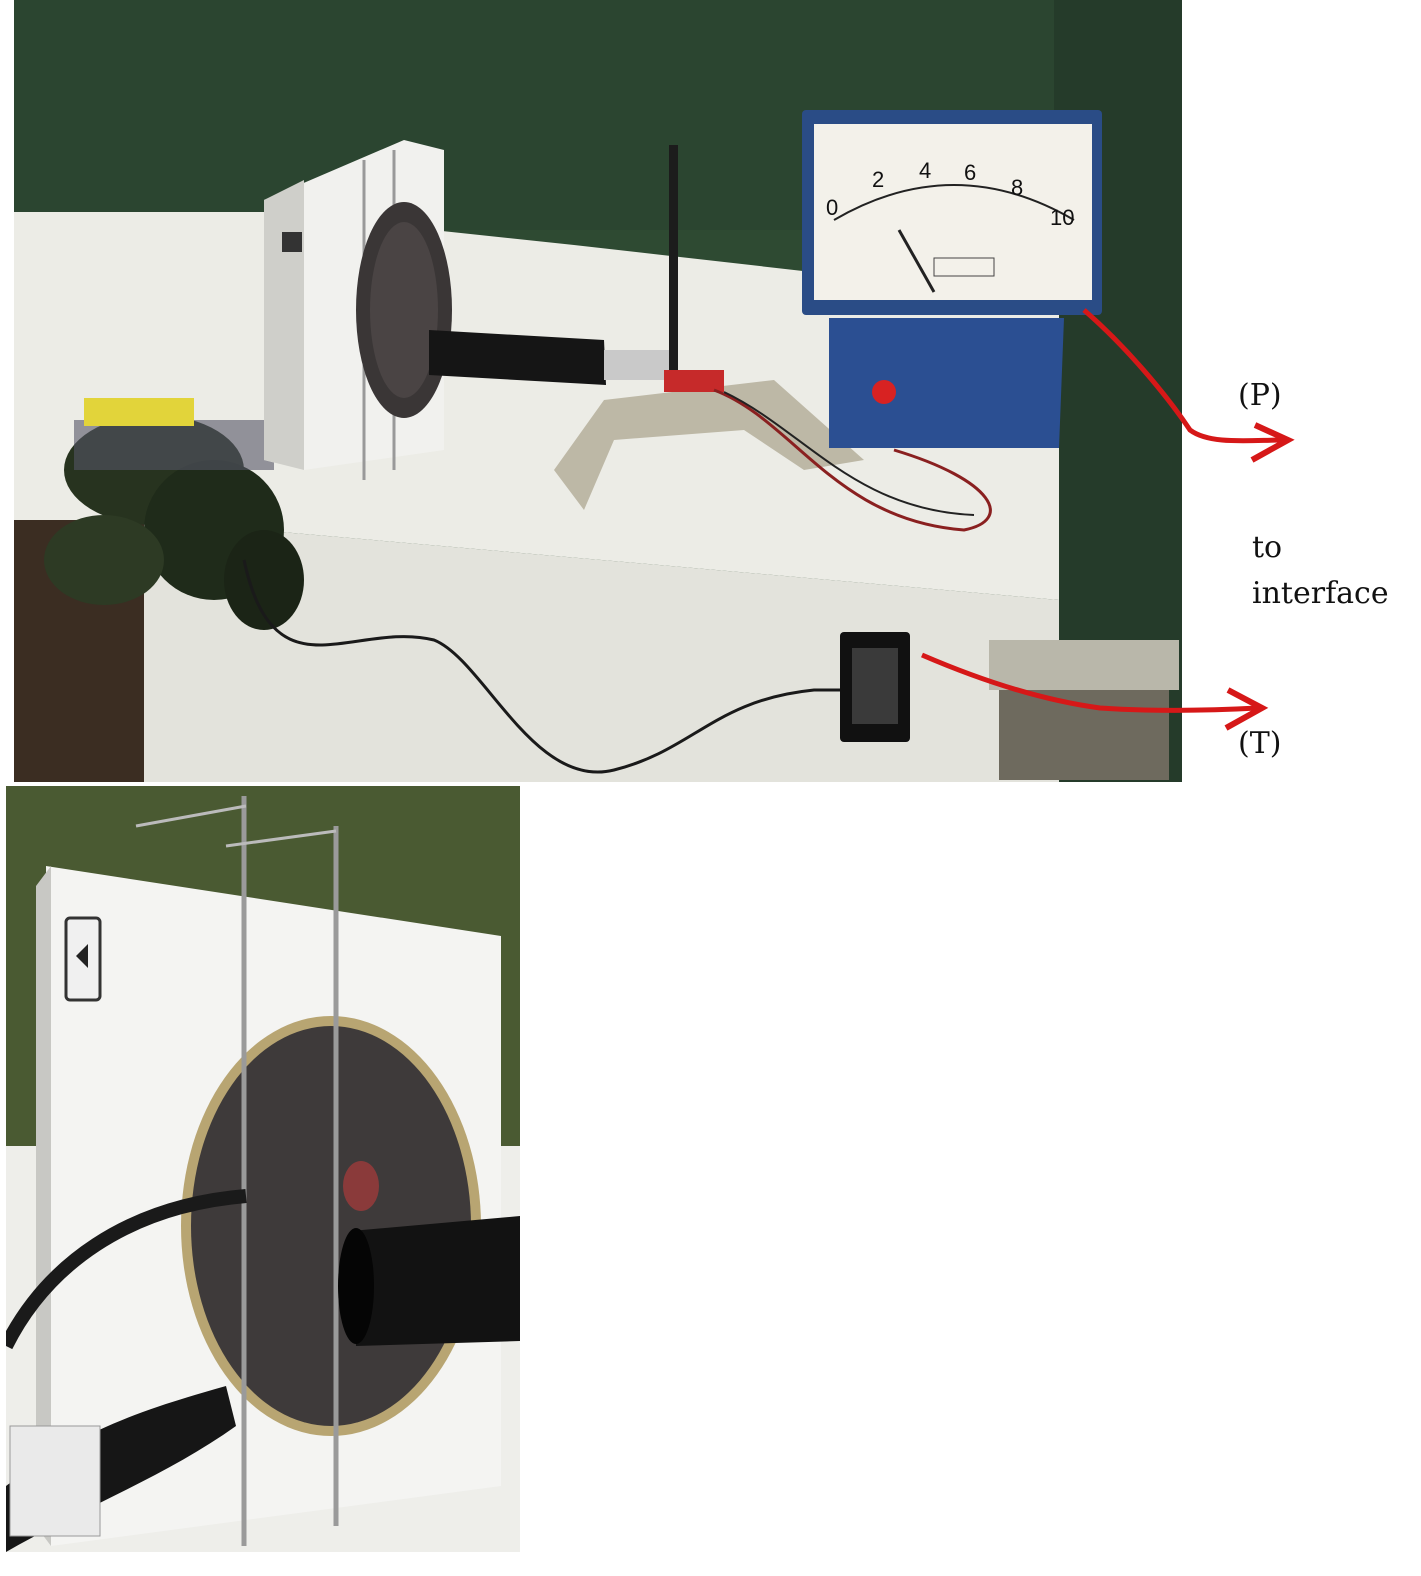 The width and height of the screenshot is (1421, 1576). Describe the element at coordinates (1260, 395) in the screenshot. I see `label-p: (P)` at that location.